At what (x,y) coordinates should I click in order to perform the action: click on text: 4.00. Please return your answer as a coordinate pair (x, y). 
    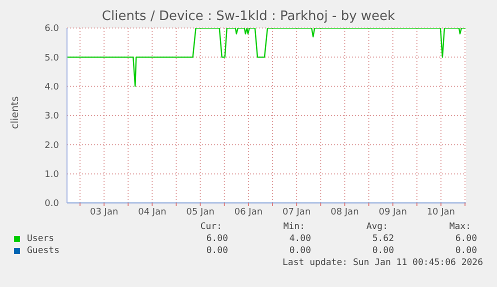
    Looking at the image, I should click on (300, 239).